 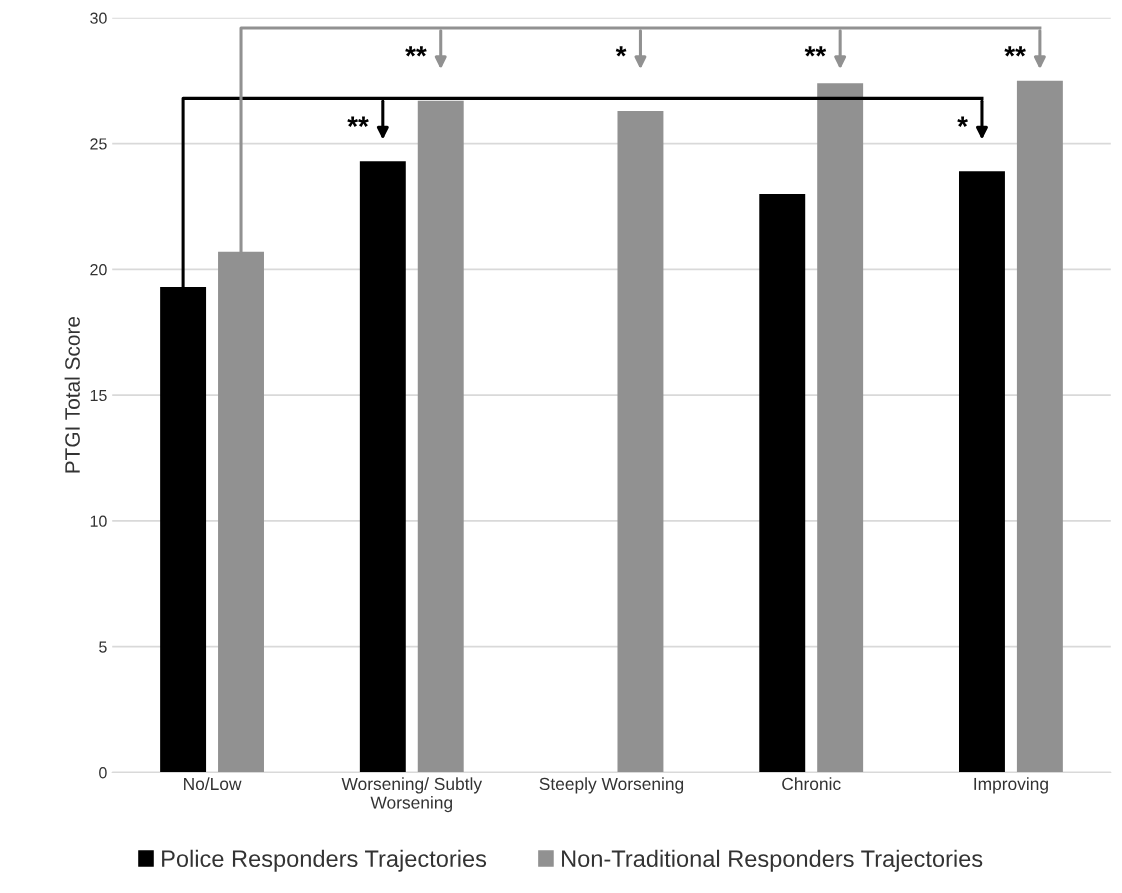 What do you see at coordinates (324, 860) in the screenshot?
I see `legend-label: Police Responders Trajectories` at bounding box center [324, 860].